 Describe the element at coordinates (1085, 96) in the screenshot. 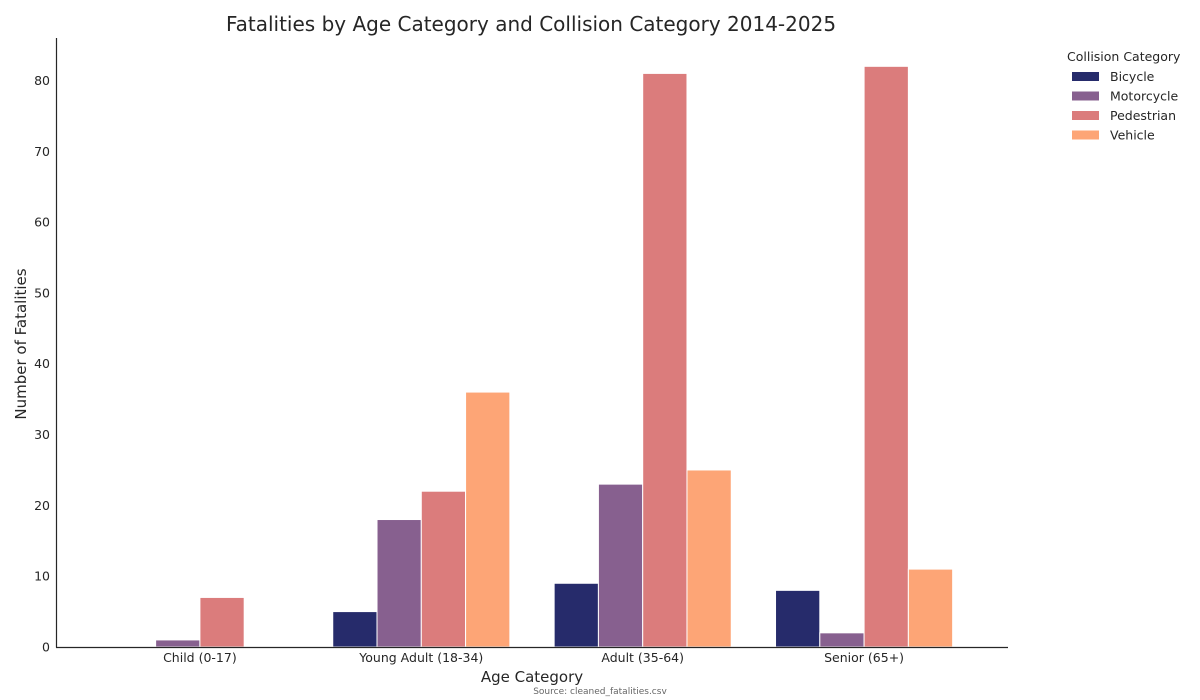

I see `legend-swatch-motorcycle` at that location.